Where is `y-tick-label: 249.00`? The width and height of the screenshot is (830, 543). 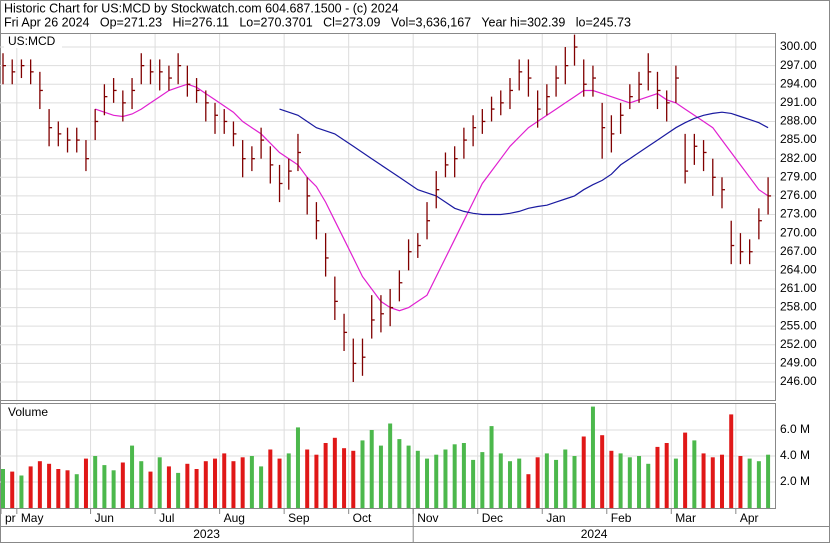
y-tick-label: 249.00 is located at coordinates (798, 363).